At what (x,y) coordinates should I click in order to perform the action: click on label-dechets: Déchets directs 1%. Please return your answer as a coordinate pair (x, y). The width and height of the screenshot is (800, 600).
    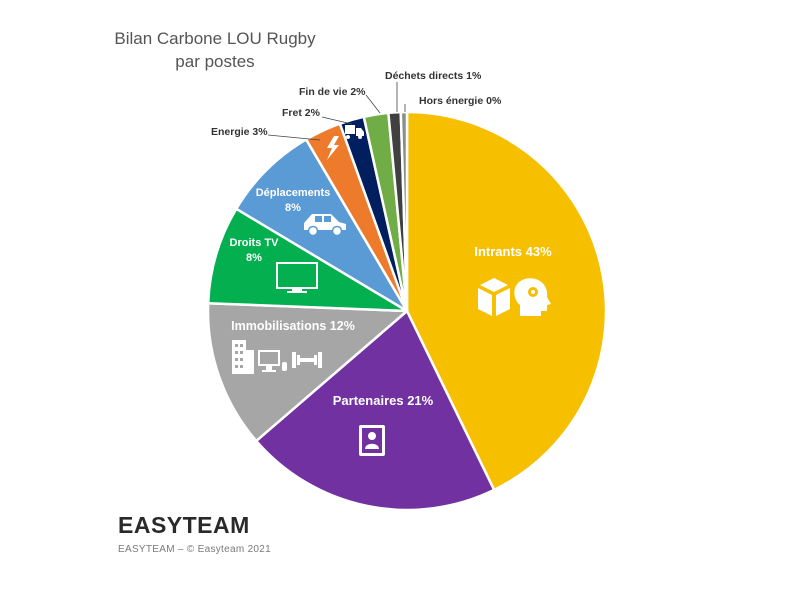
    Looking at the image, I should click on (433, 76).